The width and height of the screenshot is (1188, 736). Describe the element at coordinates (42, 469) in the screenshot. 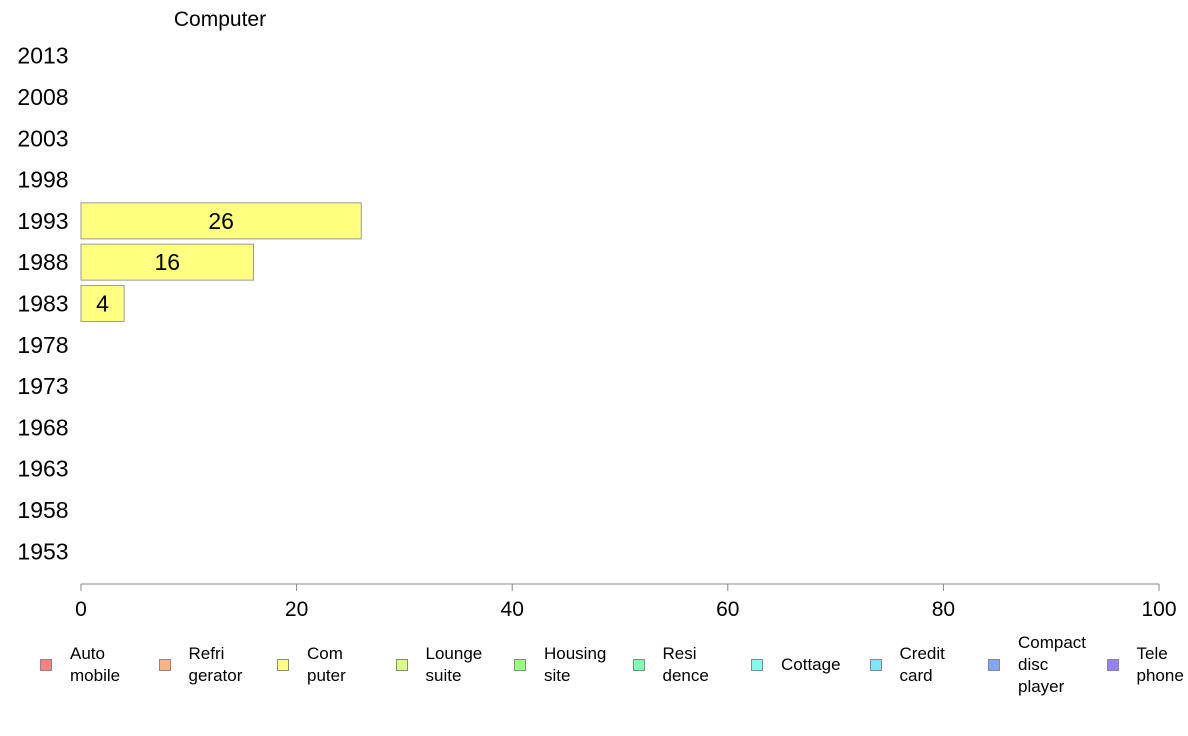

I see `y-tick-label: 1963` at that location.